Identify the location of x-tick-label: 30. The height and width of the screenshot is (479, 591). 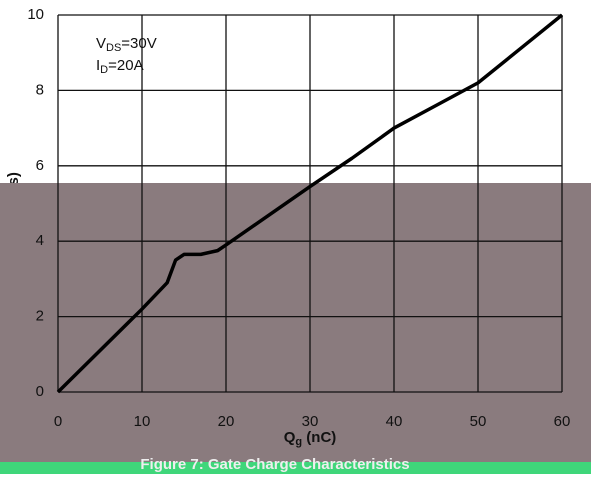
(310, 421).